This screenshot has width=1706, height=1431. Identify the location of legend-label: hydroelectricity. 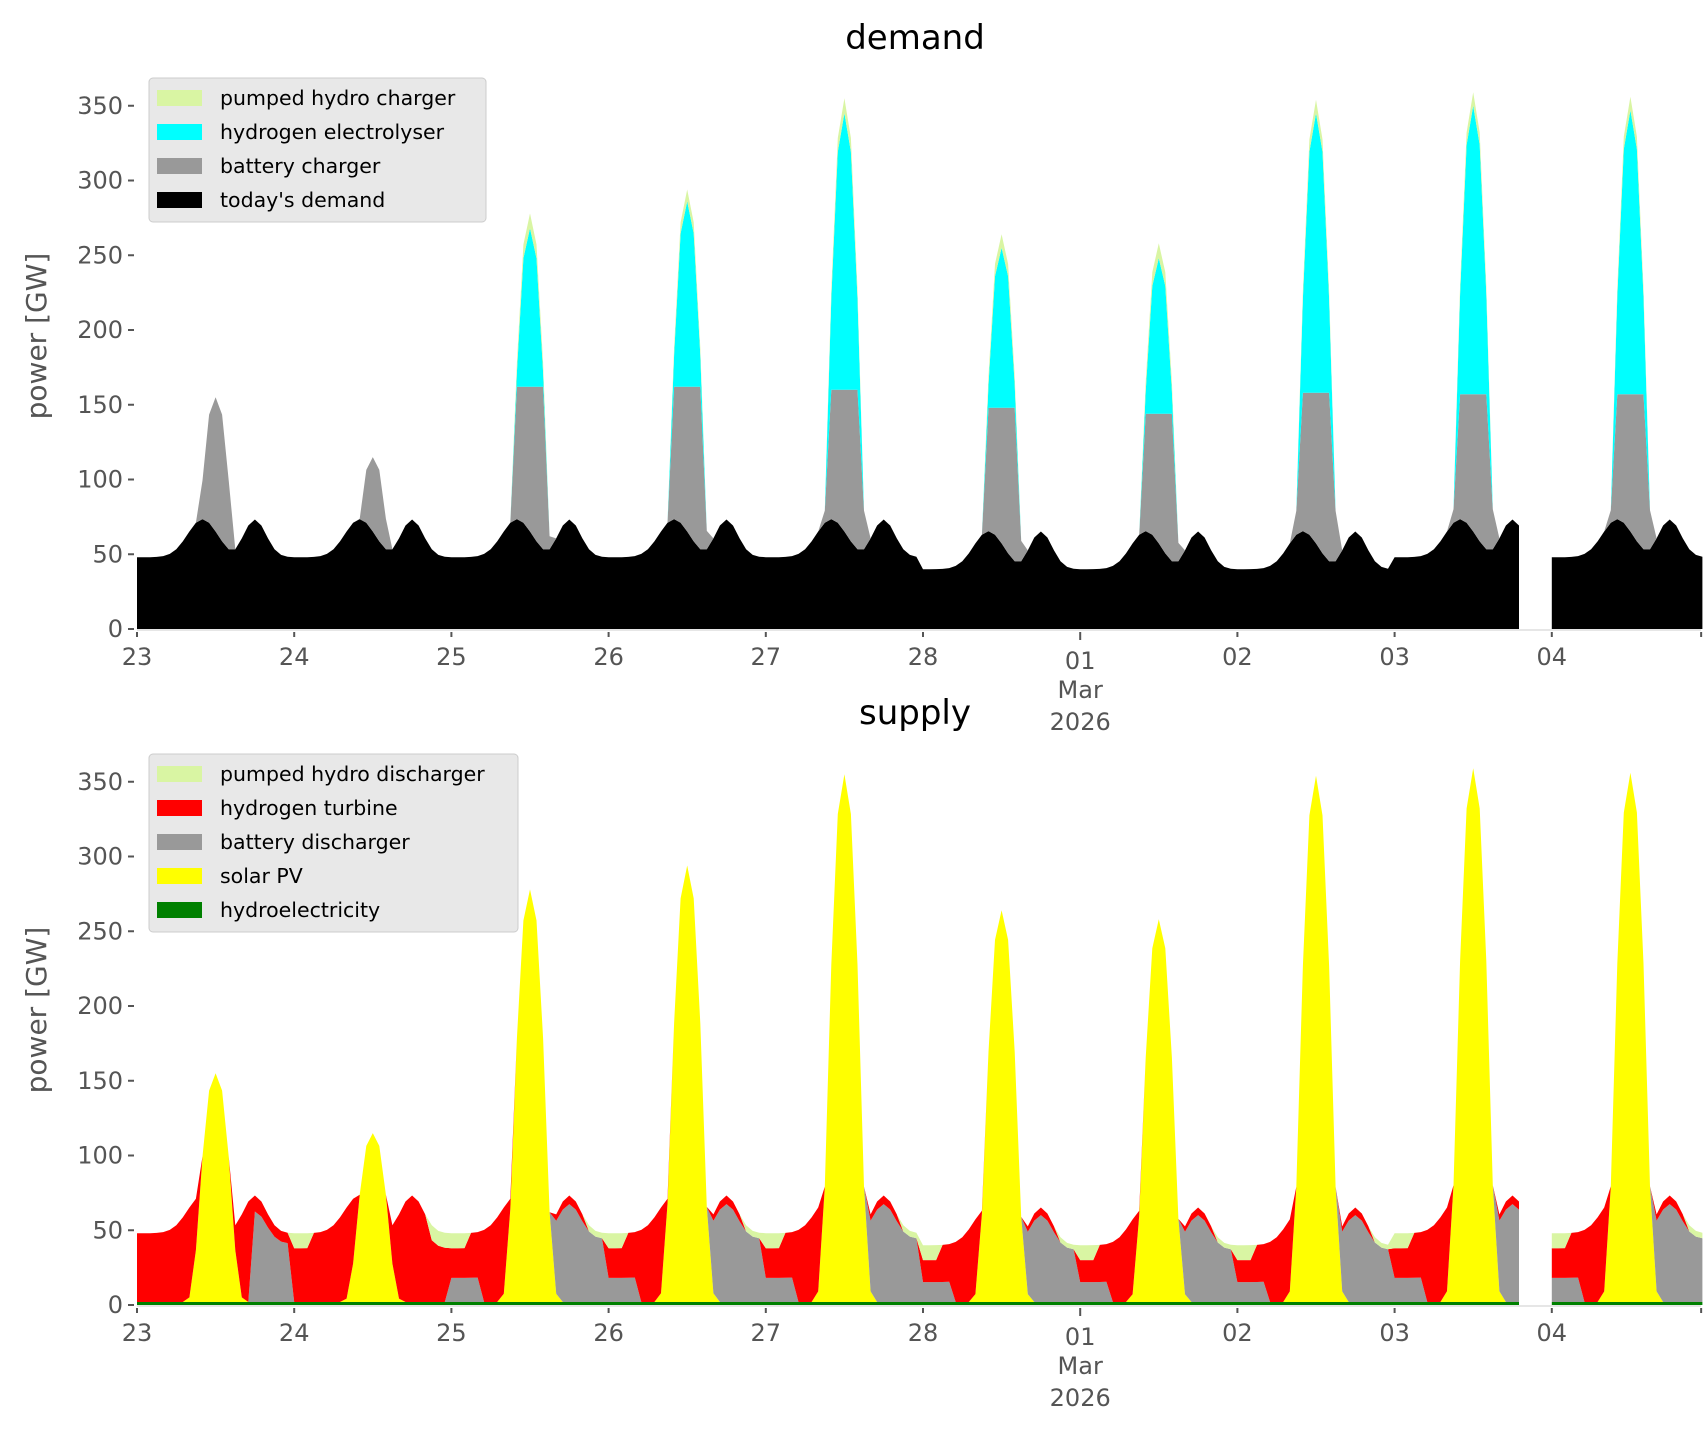
(300, 910).